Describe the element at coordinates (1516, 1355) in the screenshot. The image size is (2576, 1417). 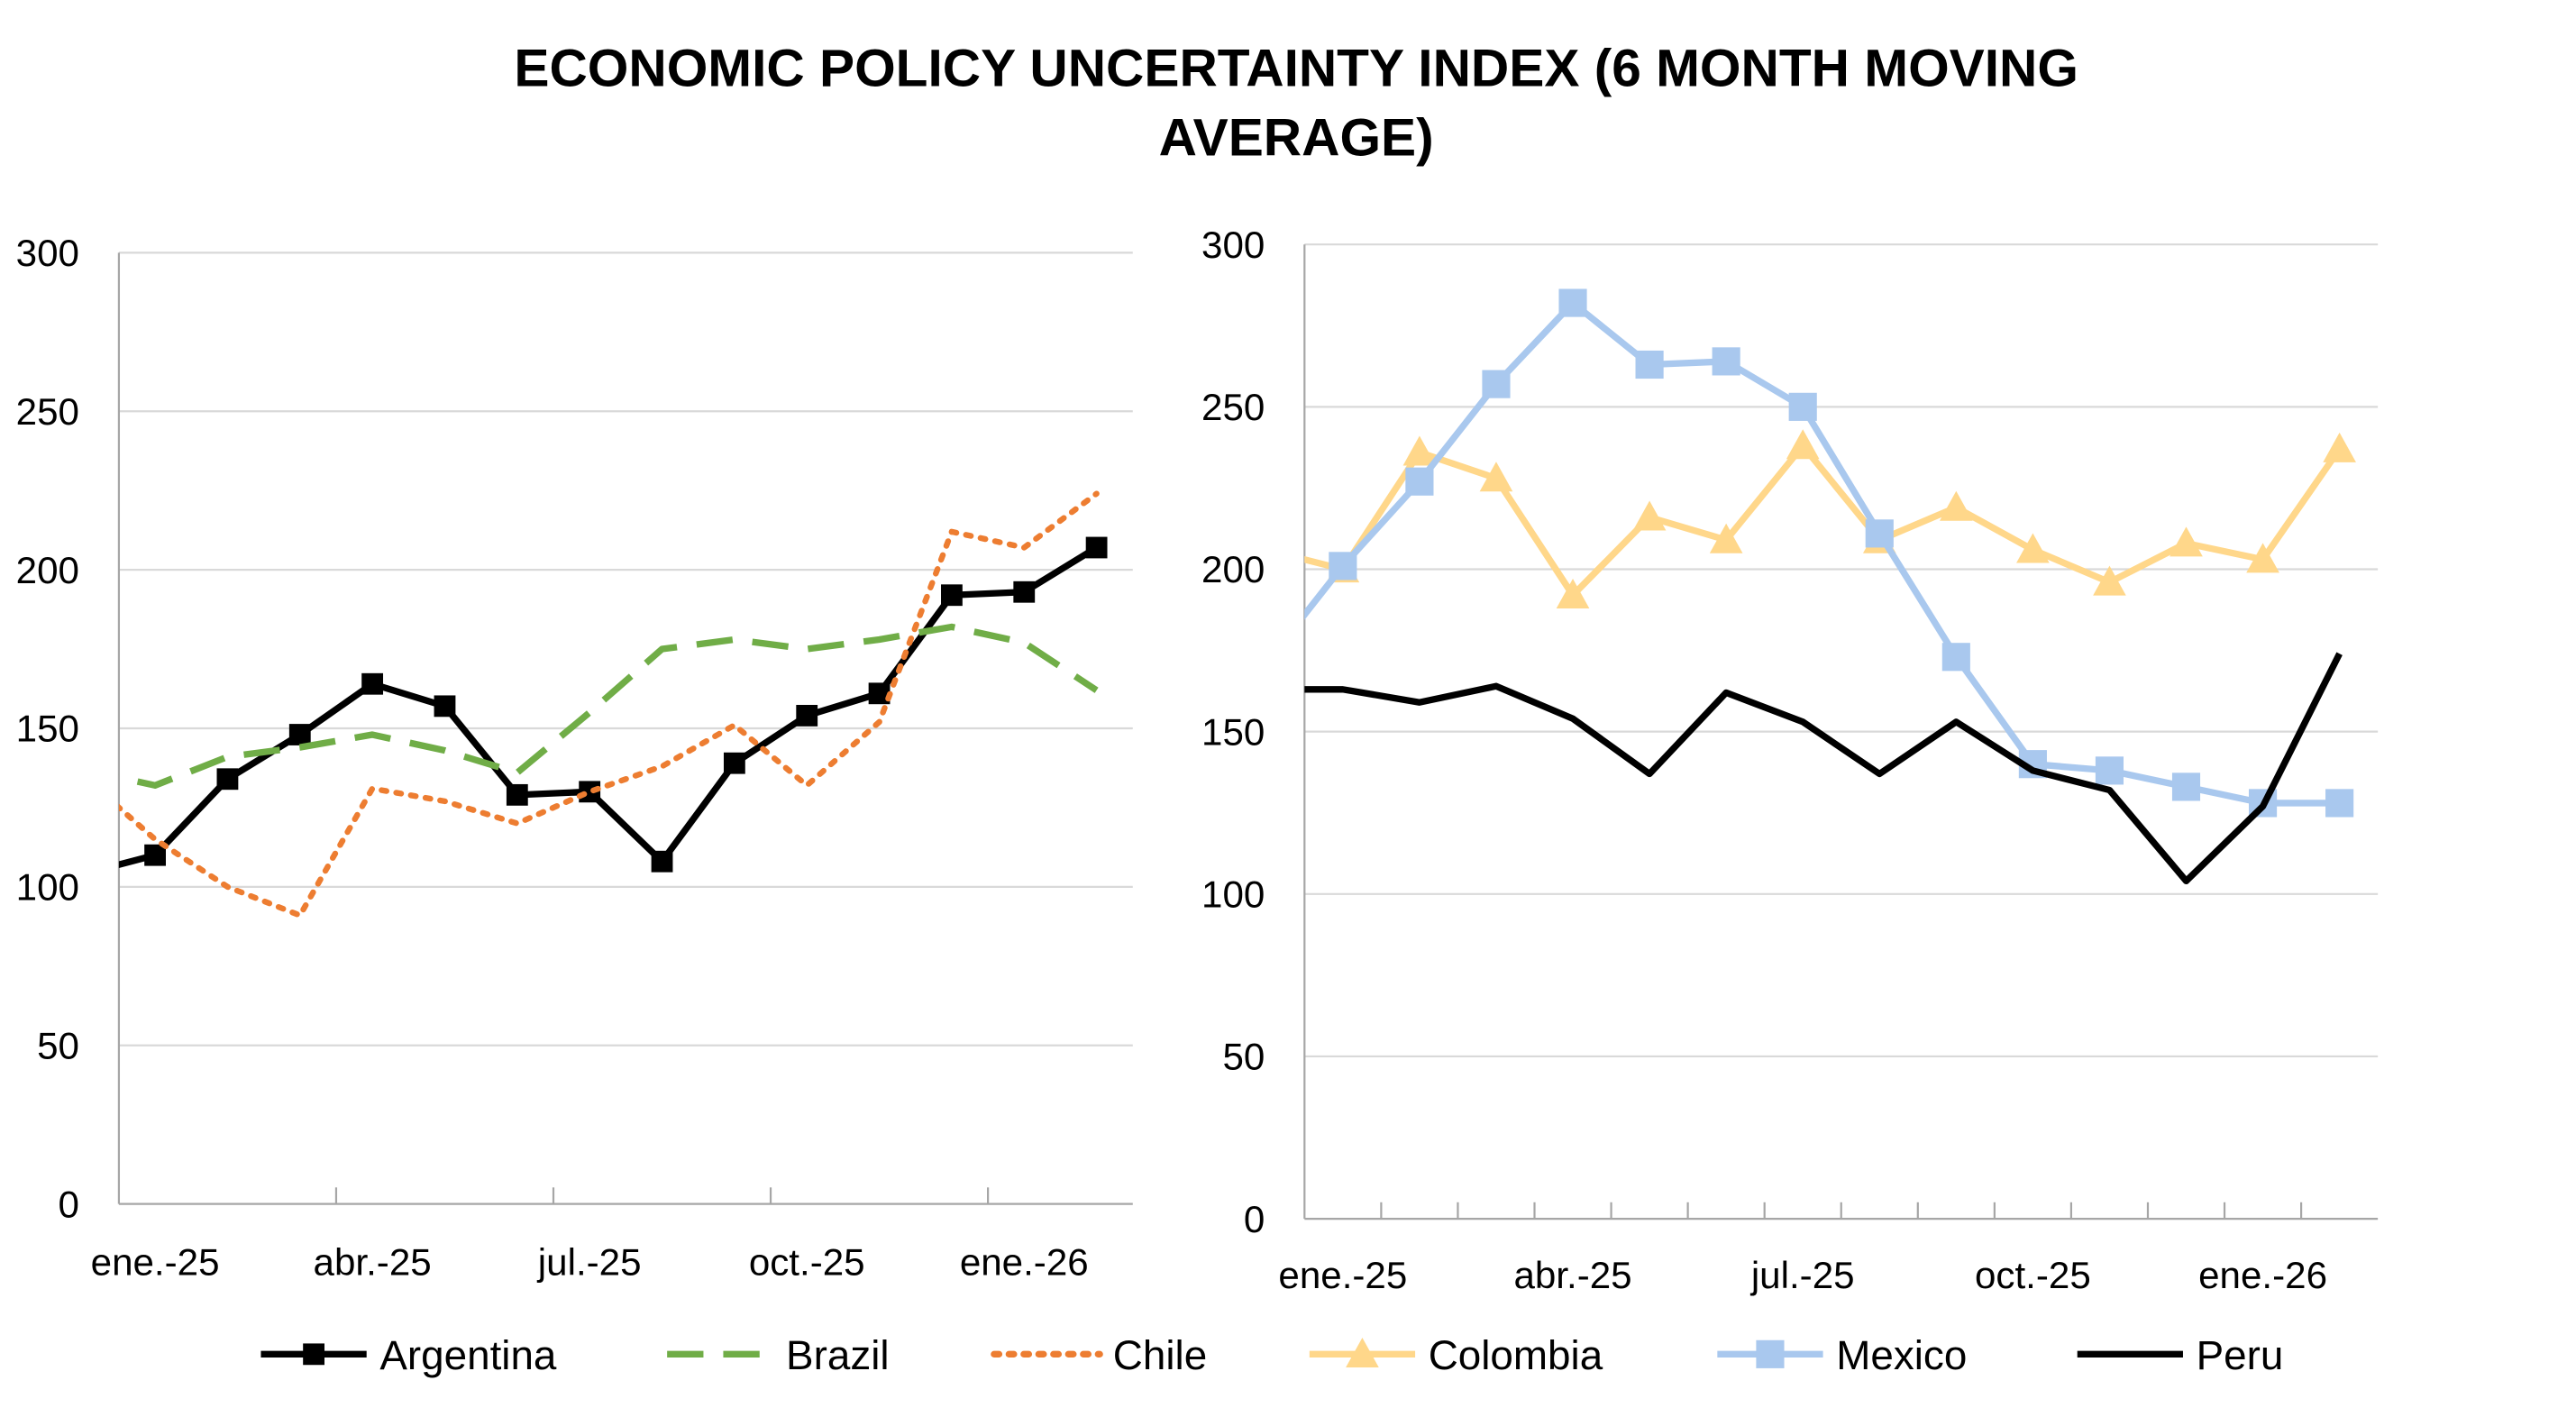
I see `legend-label: Colombia` at that location.